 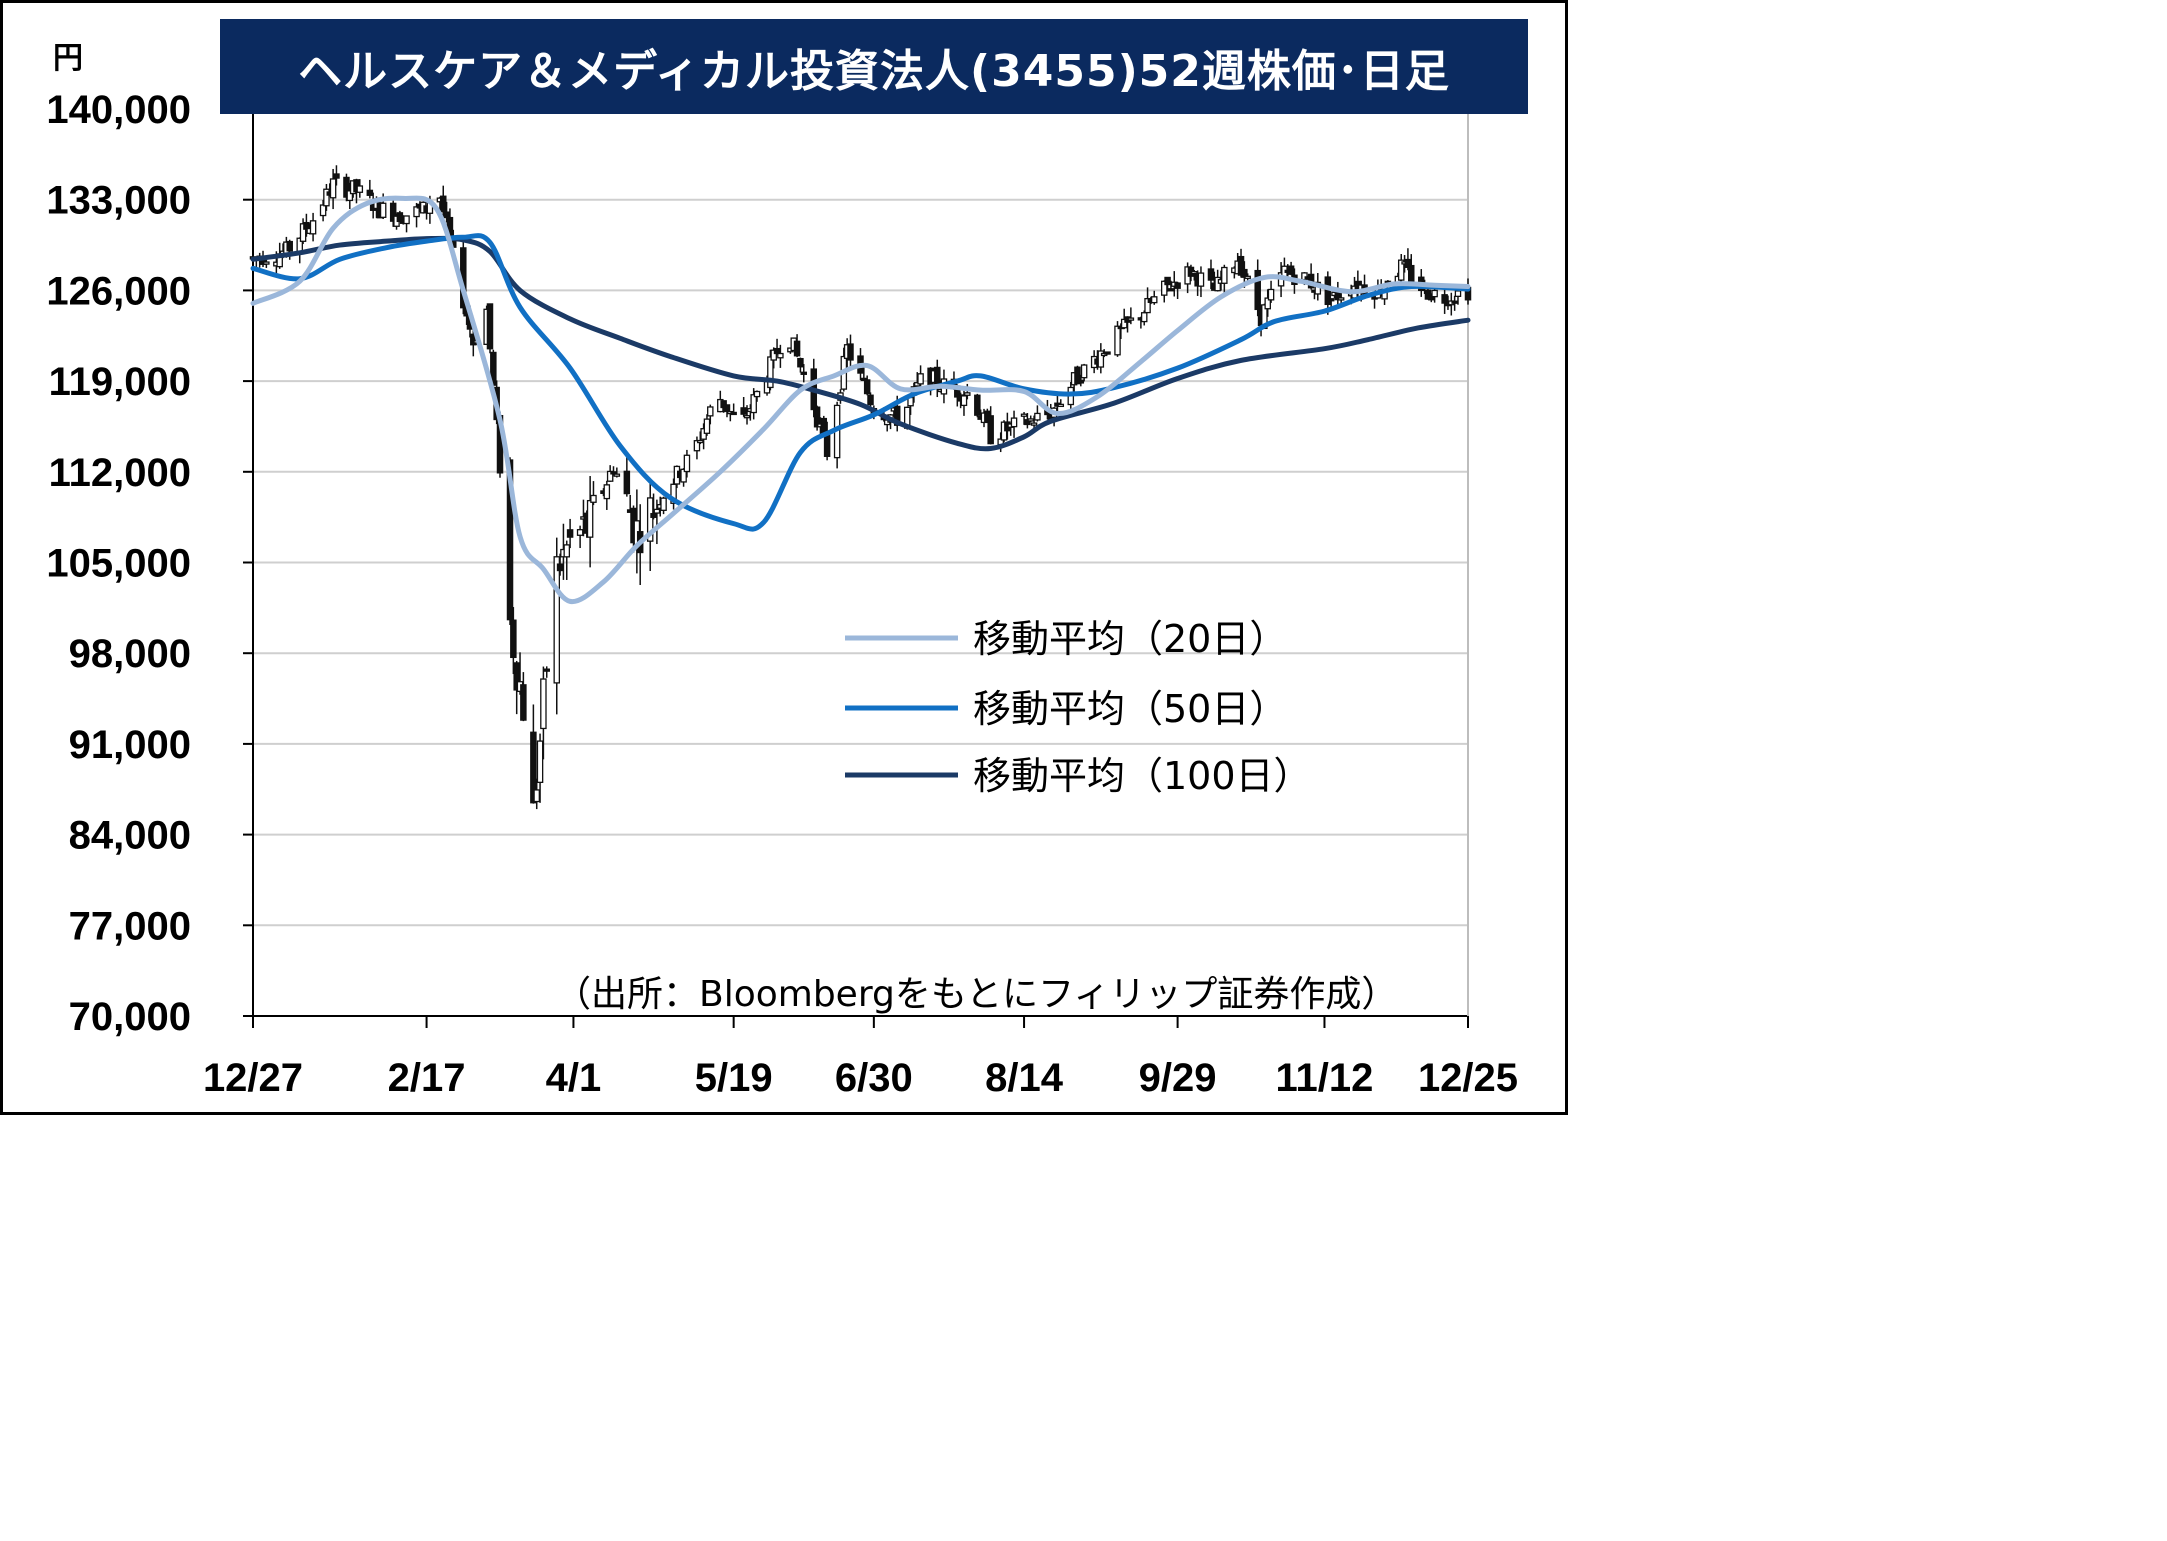 What do you see at coordinates (734, 1078) in the screenshot?
I see `x-tick-label: 5/19` at bounding box center [734, 1078].